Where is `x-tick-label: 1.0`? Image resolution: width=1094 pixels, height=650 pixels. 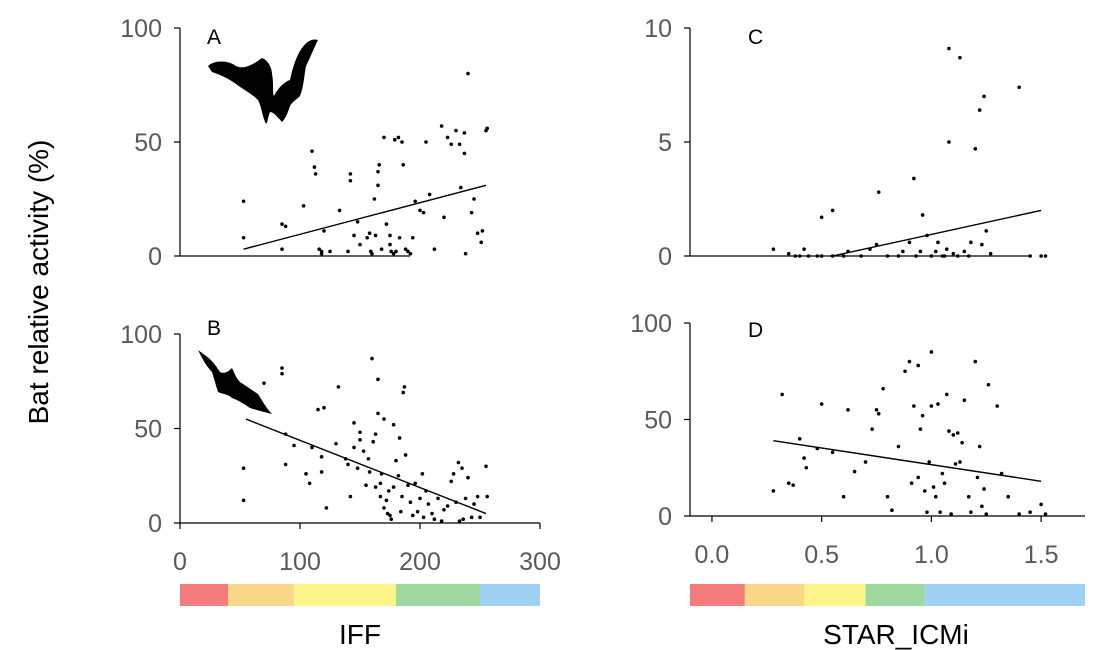
x-tick-label: 1.0 is located at coordinates (931, 555).